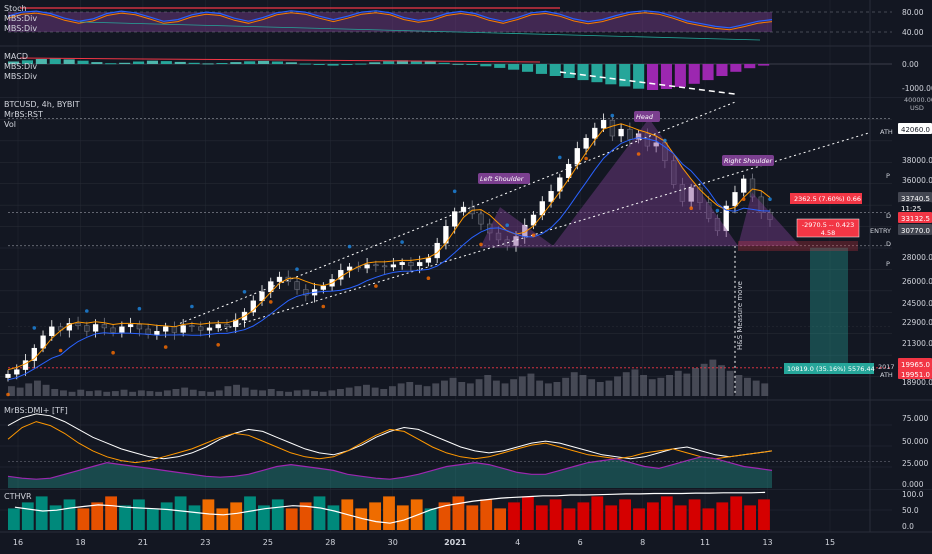 This screenshot has height=554, width=932. I want to click on price-tag-ath, so click(915, 128).